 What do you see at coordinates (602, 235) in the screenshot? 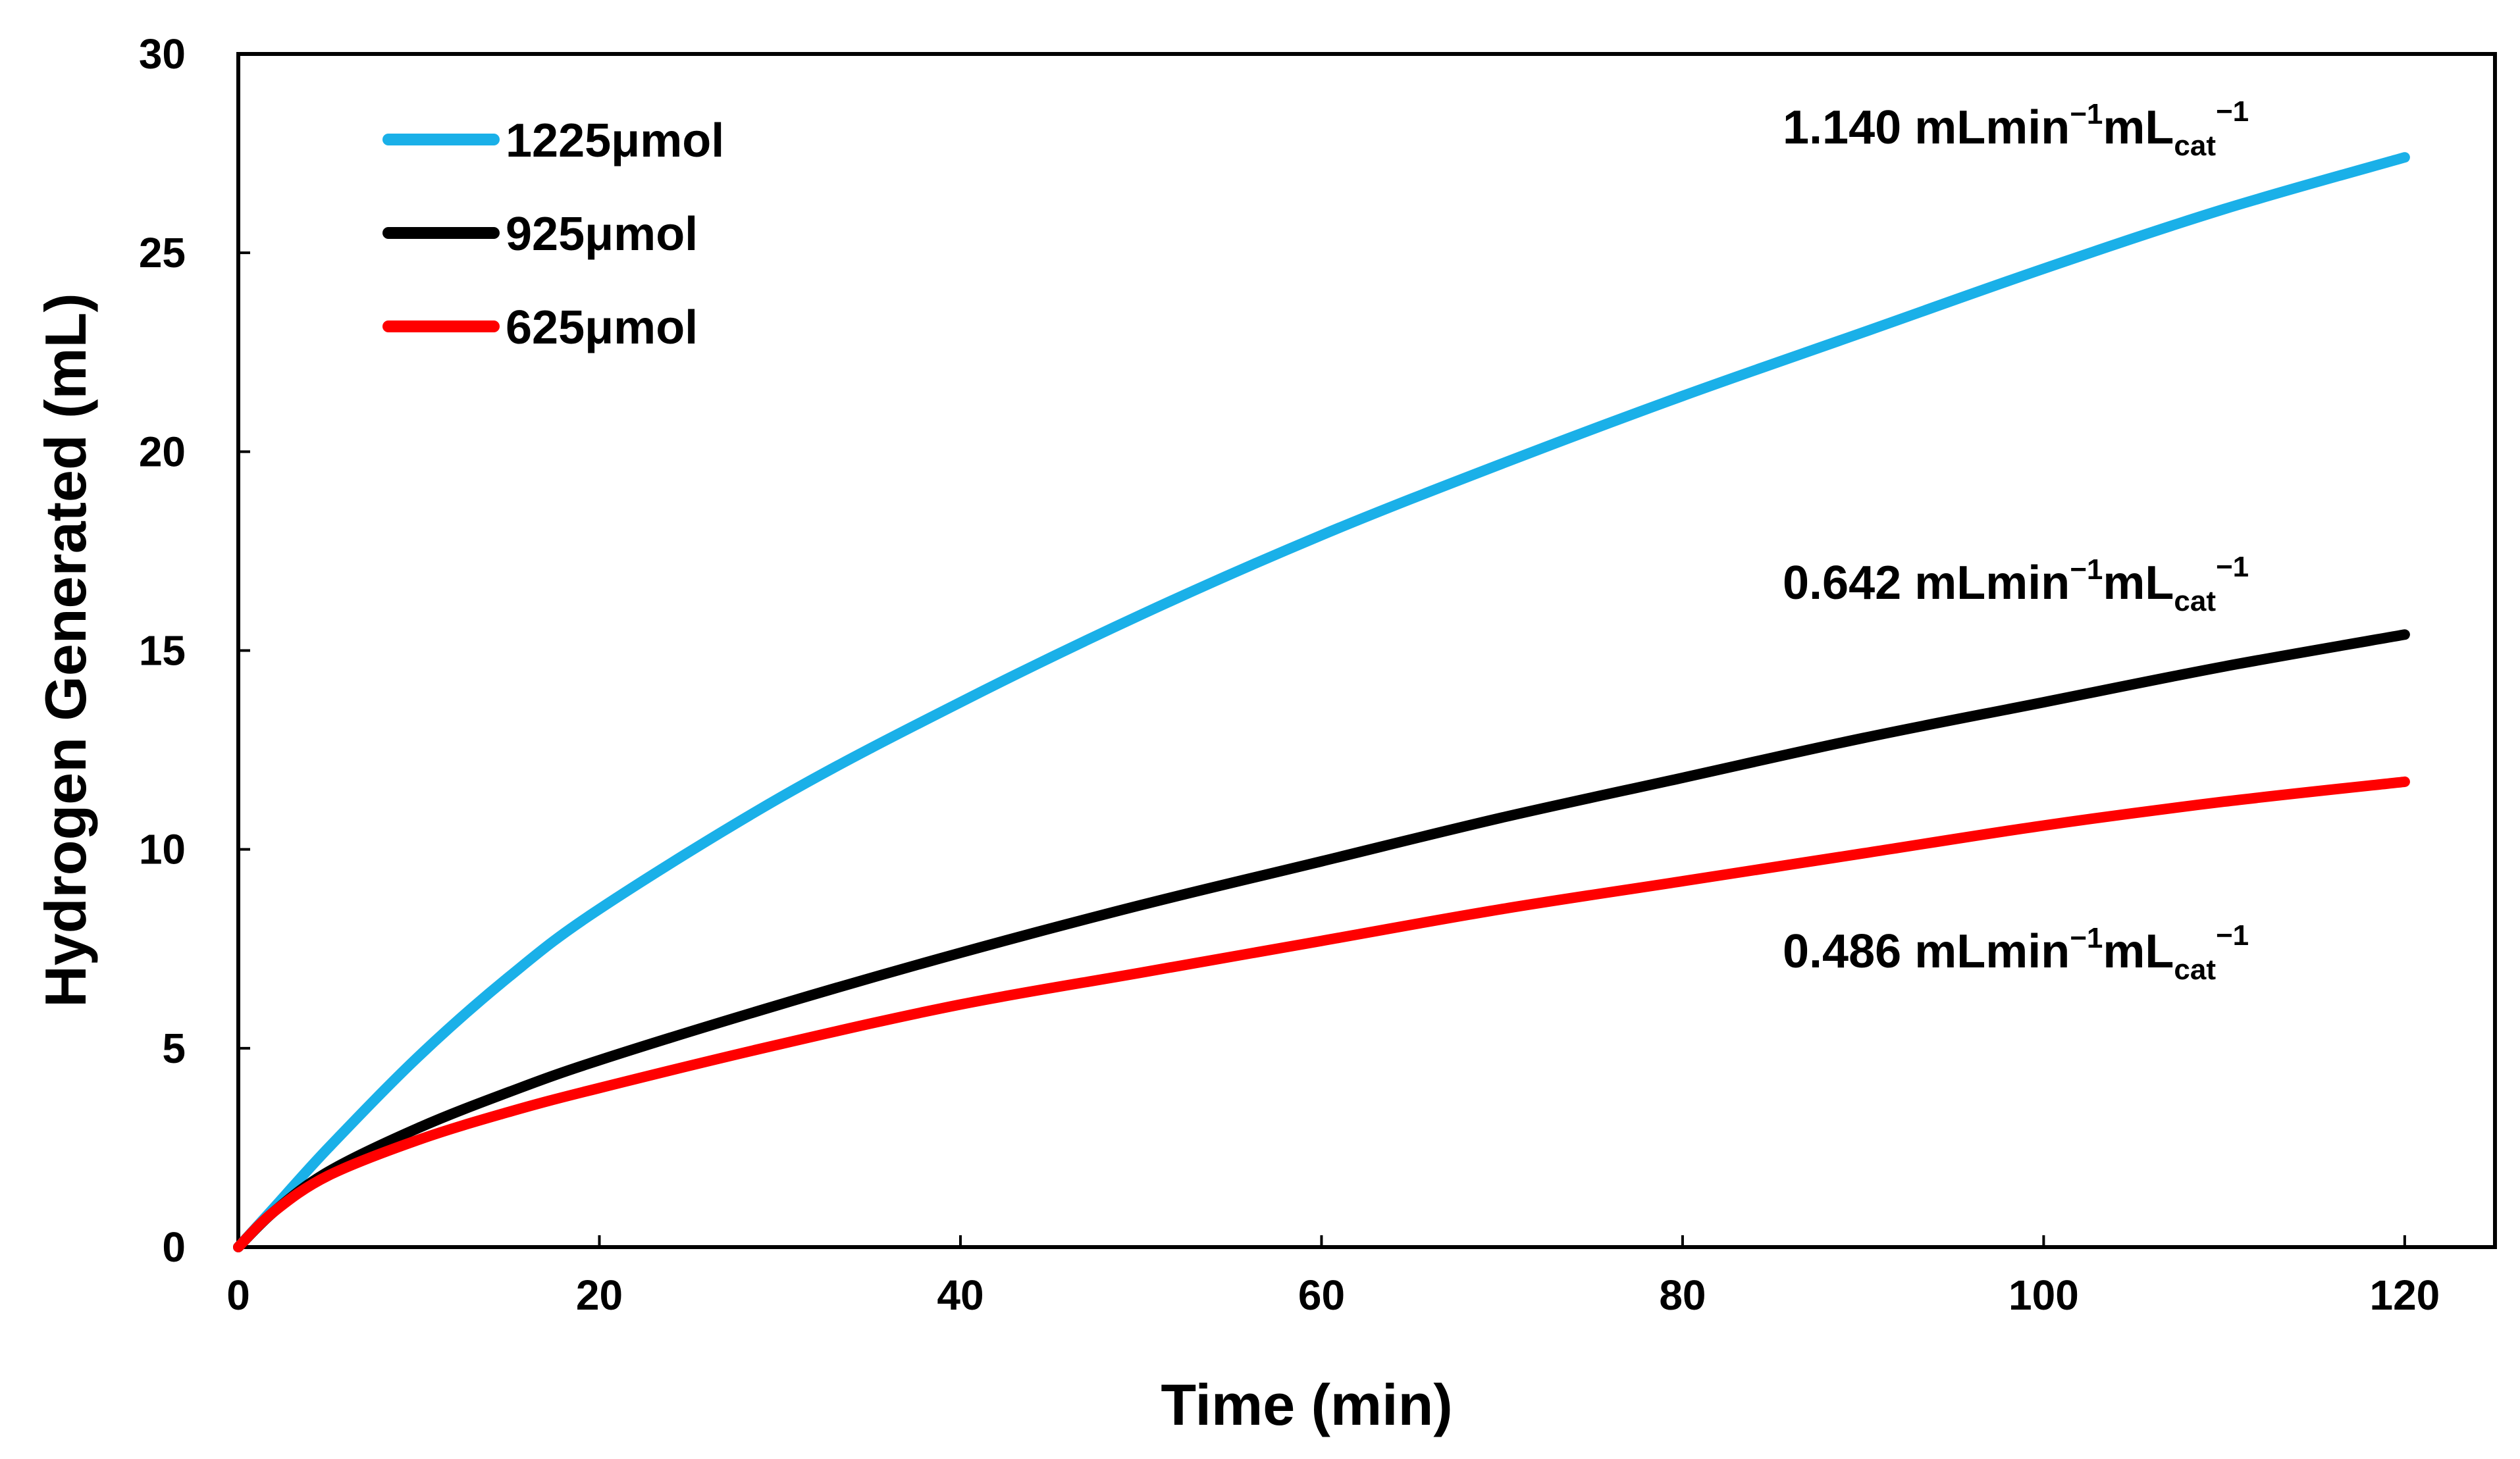
I see `legend-label-1: 925μmol` at bounding box center [602, 235].